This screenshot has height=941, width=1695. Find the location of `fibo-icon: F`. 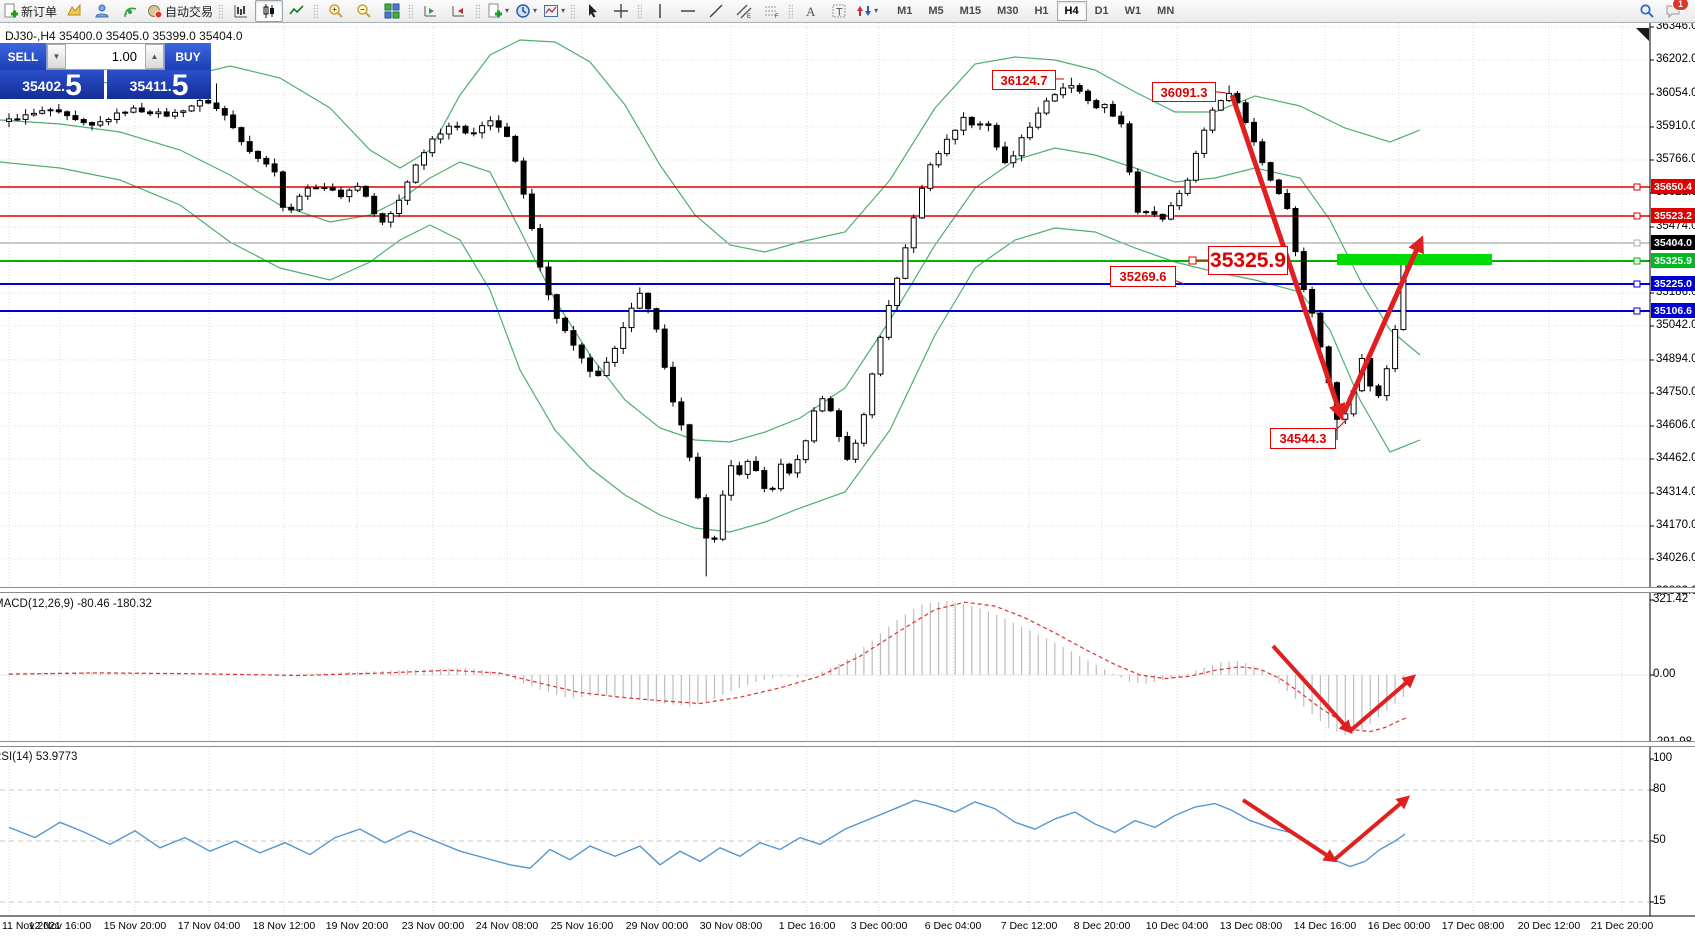

fibo-icon: F is located at coordinates (772, 12).